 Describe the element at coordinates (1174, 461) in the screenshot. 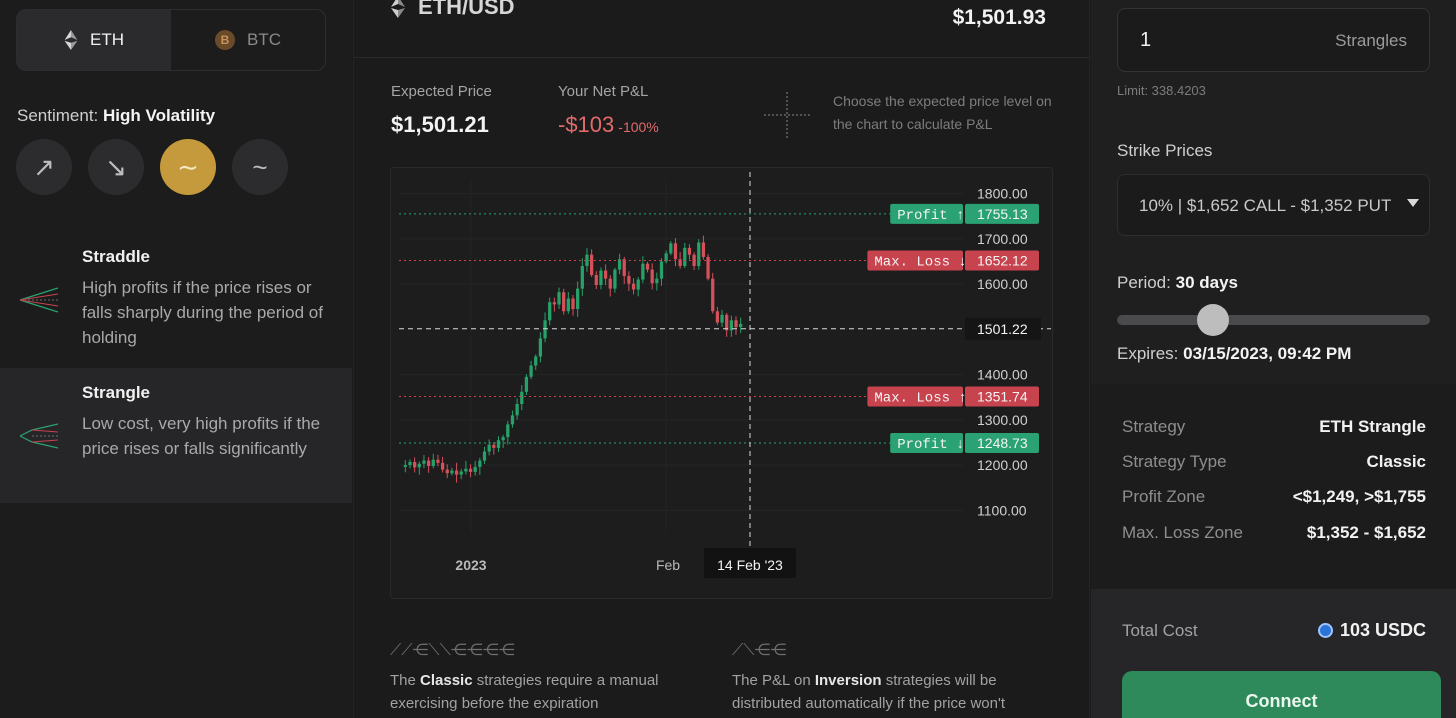

I see `summary-key: Strategy Type` at that location.